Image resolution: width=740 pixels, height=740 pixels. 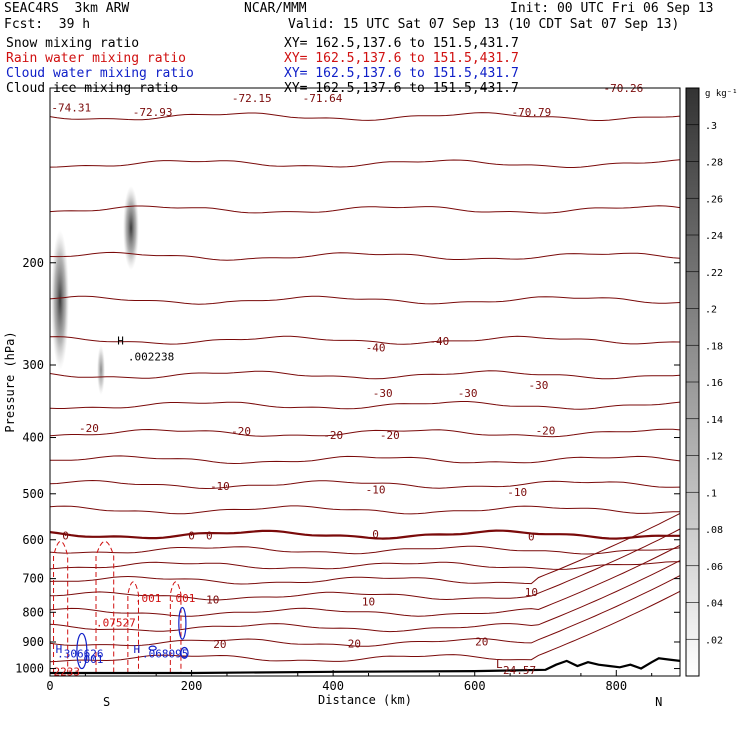 What do you see at coordinates (116, 622) in the screenshot?
I see `rain-water-label: .07527` at bounding box center [116, 622].